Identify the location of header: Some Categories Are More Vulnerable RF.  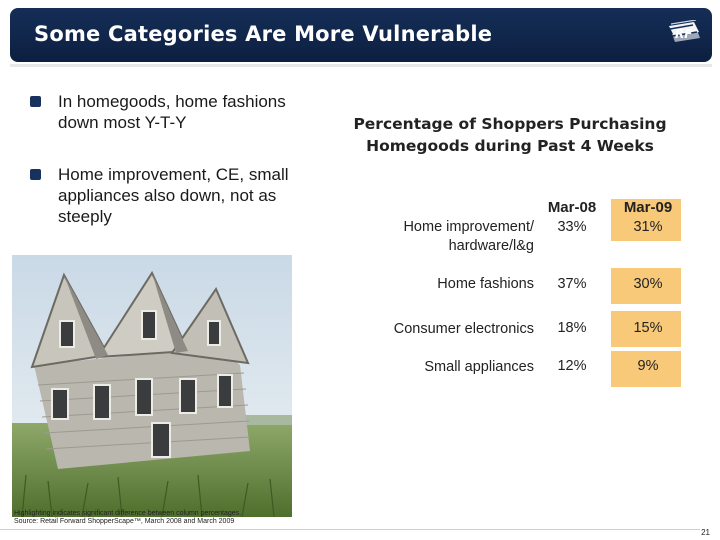
(360, 34).